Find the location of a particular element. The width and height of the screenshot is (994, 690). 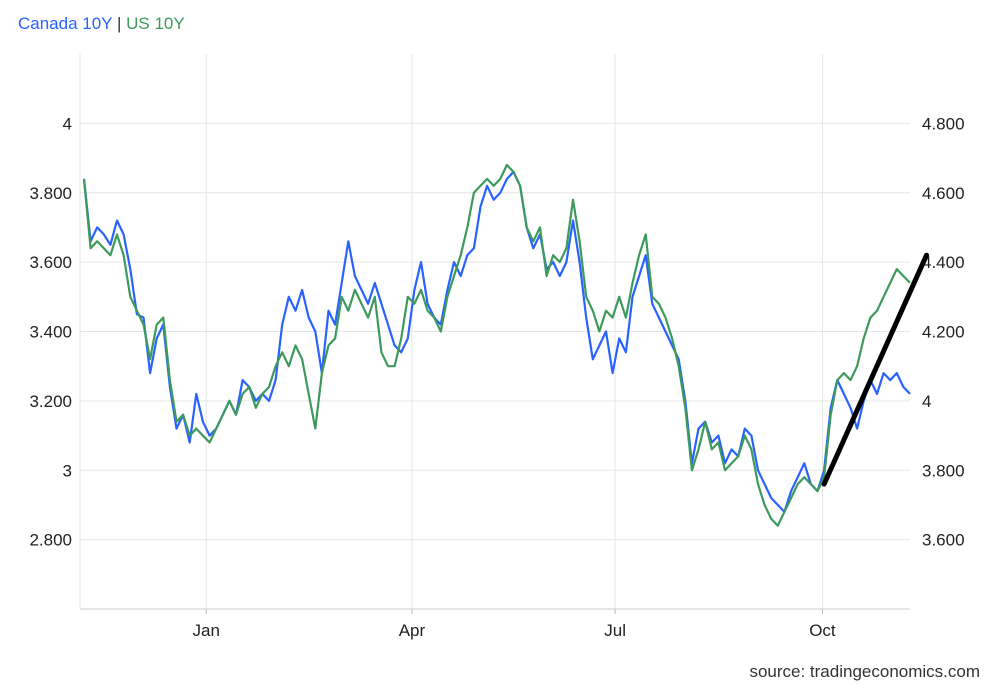

x-tick-label: Apr is located at coordinates (412, 630).